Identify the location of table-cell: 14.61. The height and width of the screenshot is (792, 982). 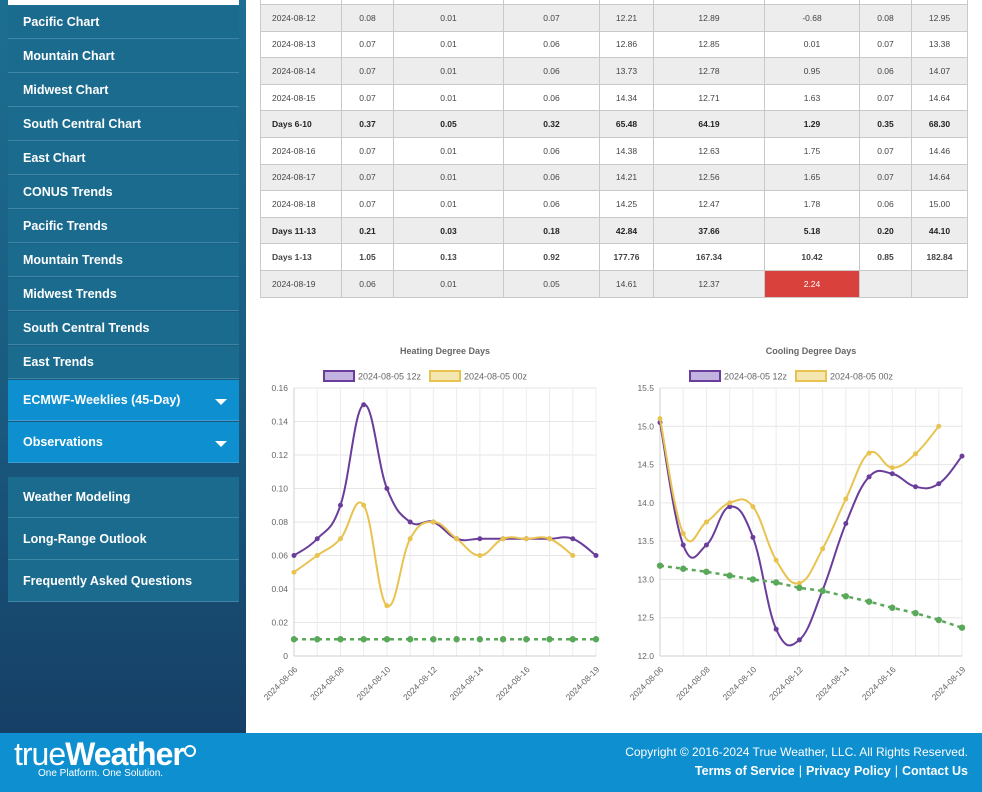
(626, 283).